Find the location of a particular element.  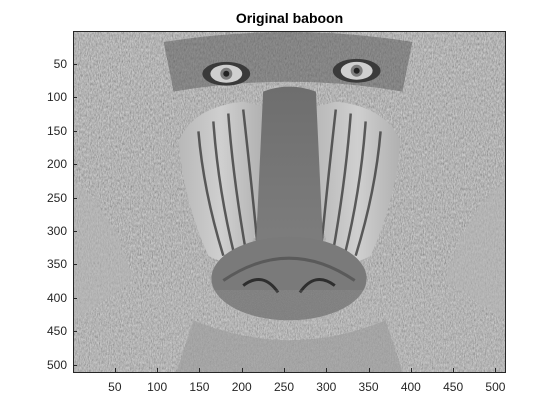

x-tick-label: 400 is located at coordinates (410, 387).